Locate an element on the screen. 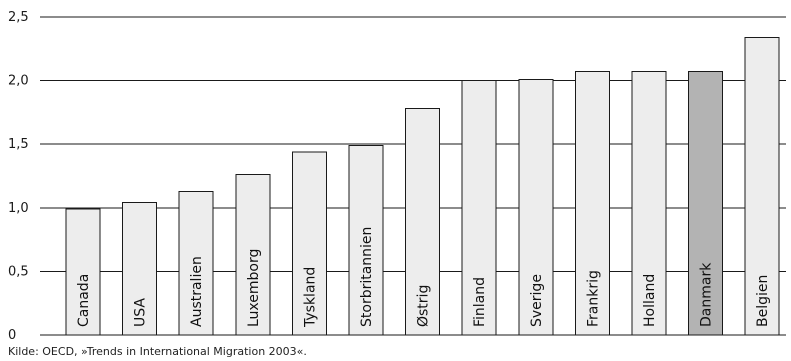  y-tick-label: 0,5 is located at coordinates (18, 271).